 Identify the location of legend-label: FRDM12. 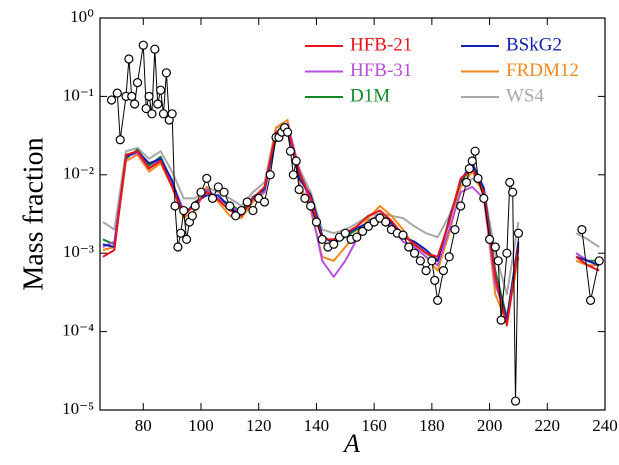
(542, 70).